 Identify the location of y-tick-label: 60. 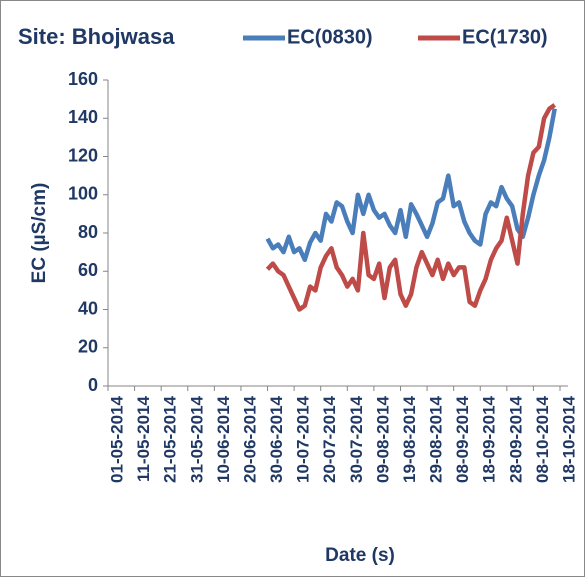
(88, 270).